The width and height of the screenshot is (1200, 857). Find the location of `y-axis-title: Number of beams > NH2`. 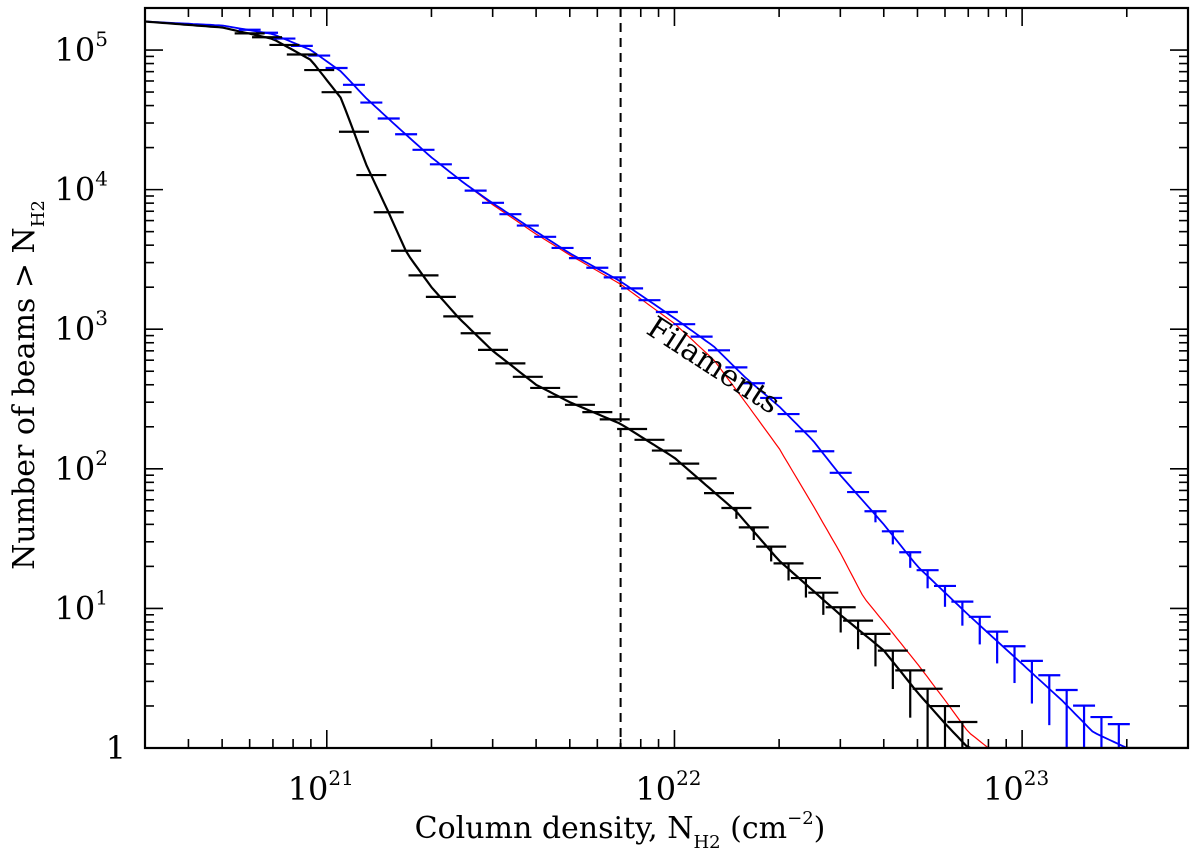

y-axis-title: Number of beams > NH2 is located at coordinates (28, 385).